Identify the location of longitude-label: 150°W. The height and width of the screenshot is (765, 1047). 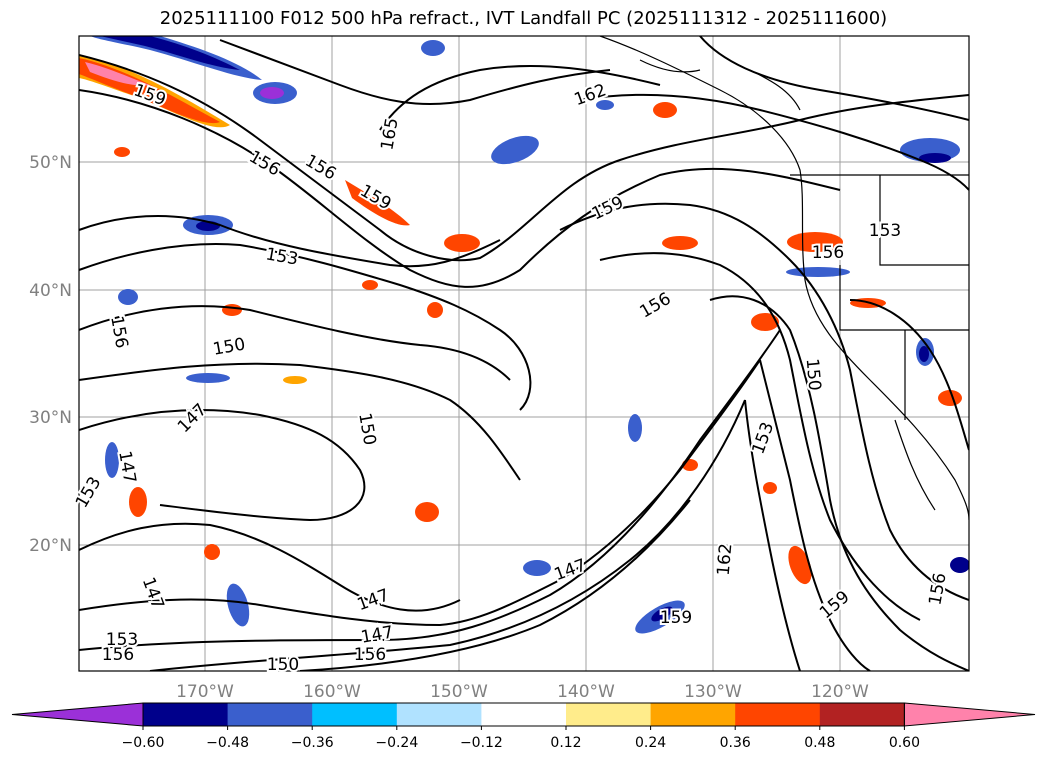
(459, 692).